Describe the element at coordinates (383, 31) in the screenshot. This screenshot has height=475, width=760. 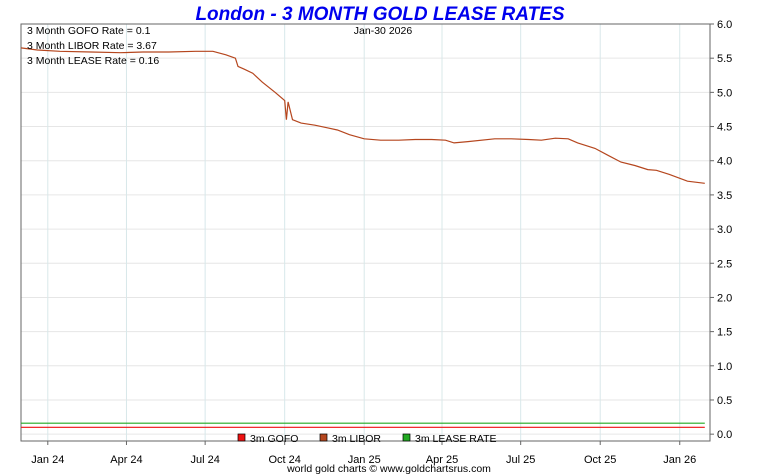
I see `date-label: Jan-30 2026` at that location.